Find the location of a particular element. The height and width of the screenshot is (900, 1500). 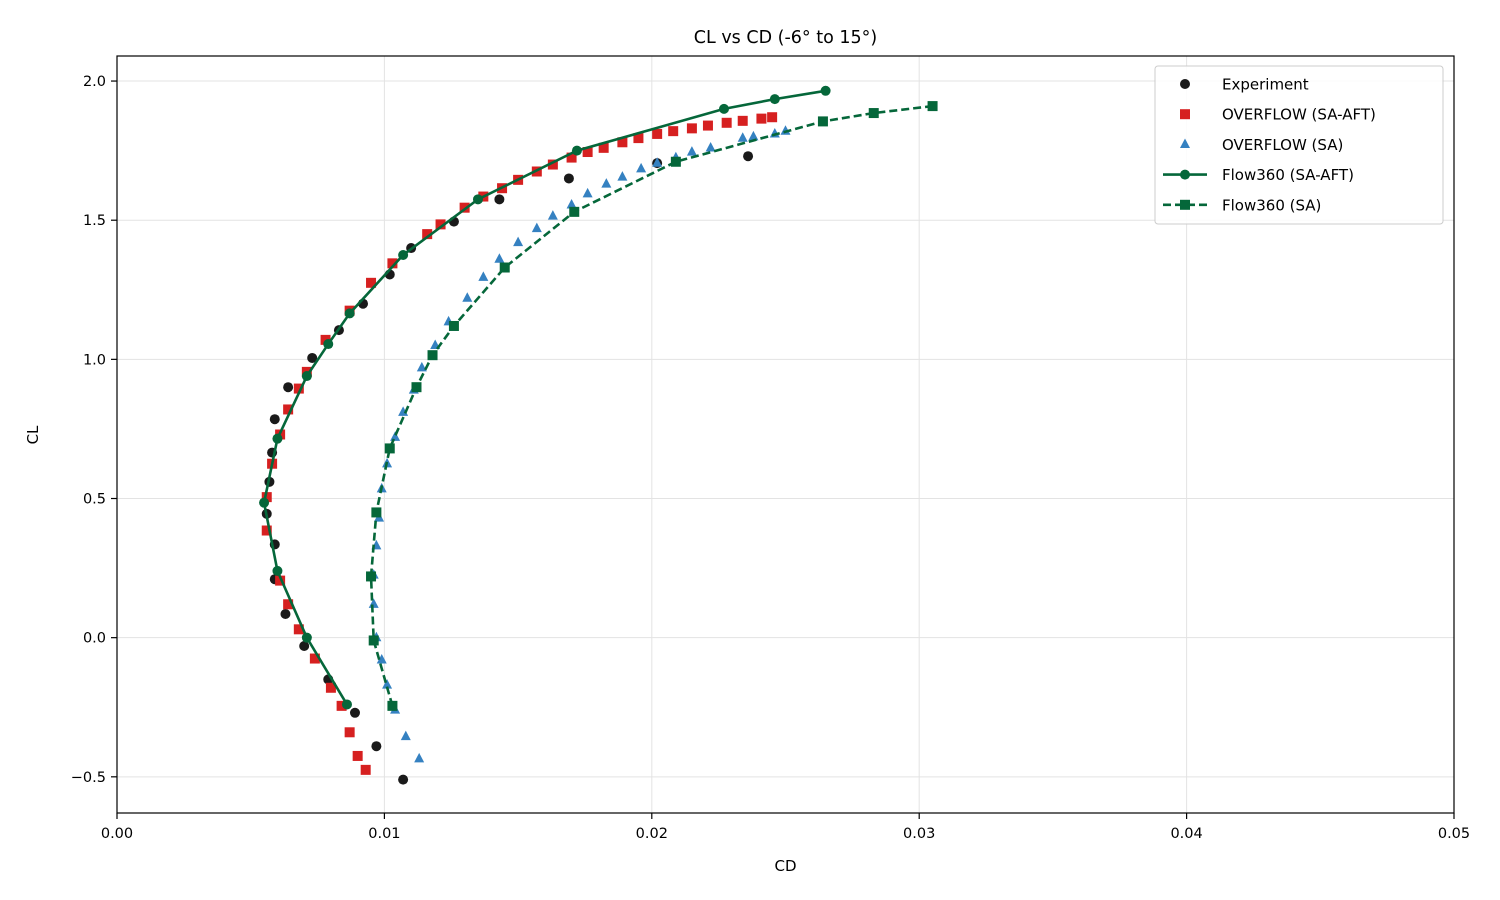

x-tick-label: 0.01 is located at coordinates (384, 834).